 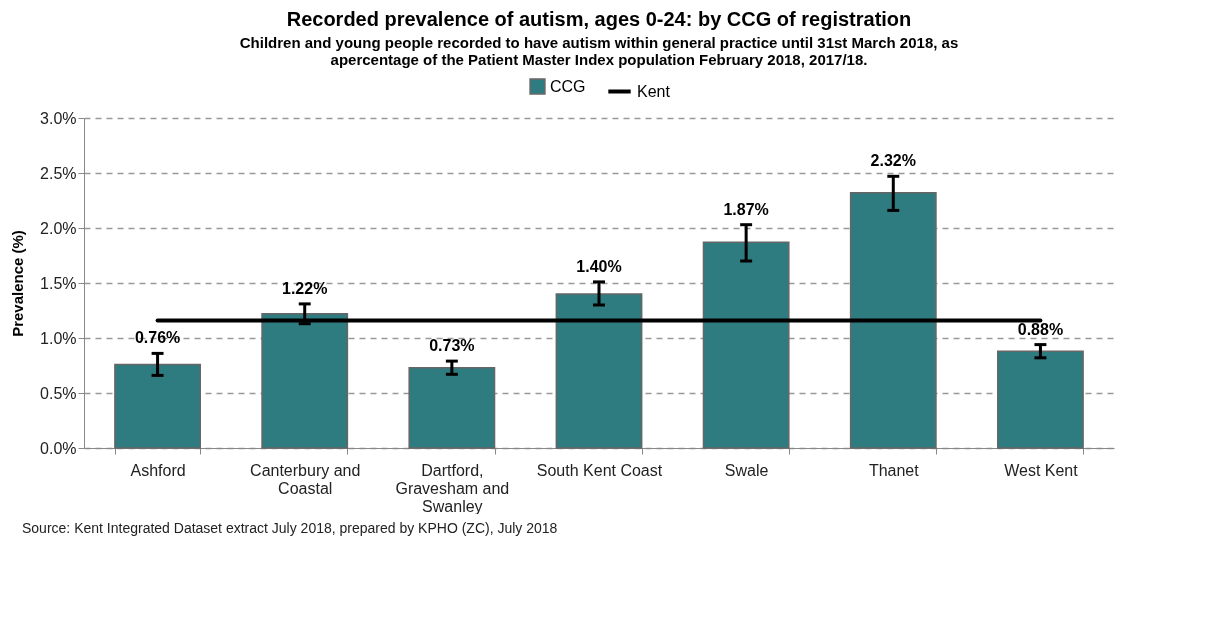 I want to click on y-tick-label: 0.5%, so click(x=58, y=393).